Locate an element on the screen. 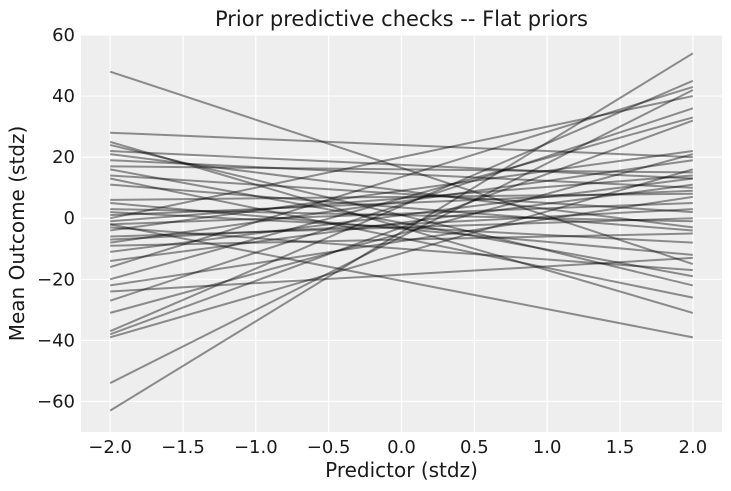 This screenshot has width=731, height=491. y-tick-label: 0 is located at coordinates (69, 218).